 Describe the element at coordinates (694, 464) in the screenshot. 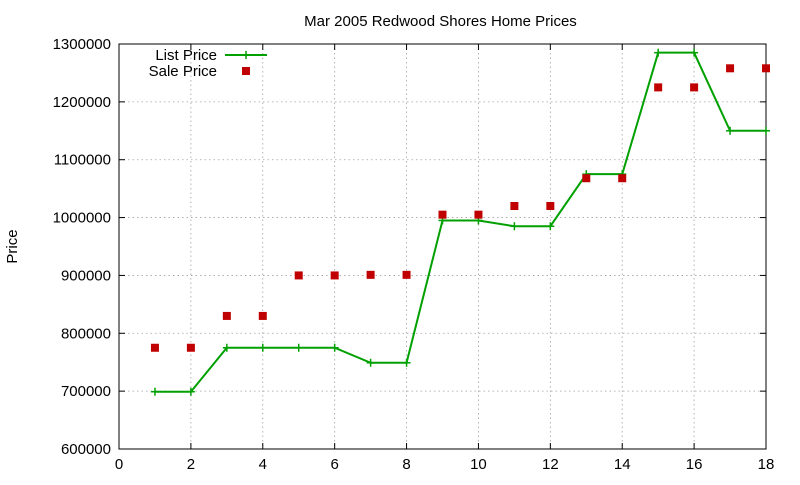

I see `x-tick-label: 16` at that location.